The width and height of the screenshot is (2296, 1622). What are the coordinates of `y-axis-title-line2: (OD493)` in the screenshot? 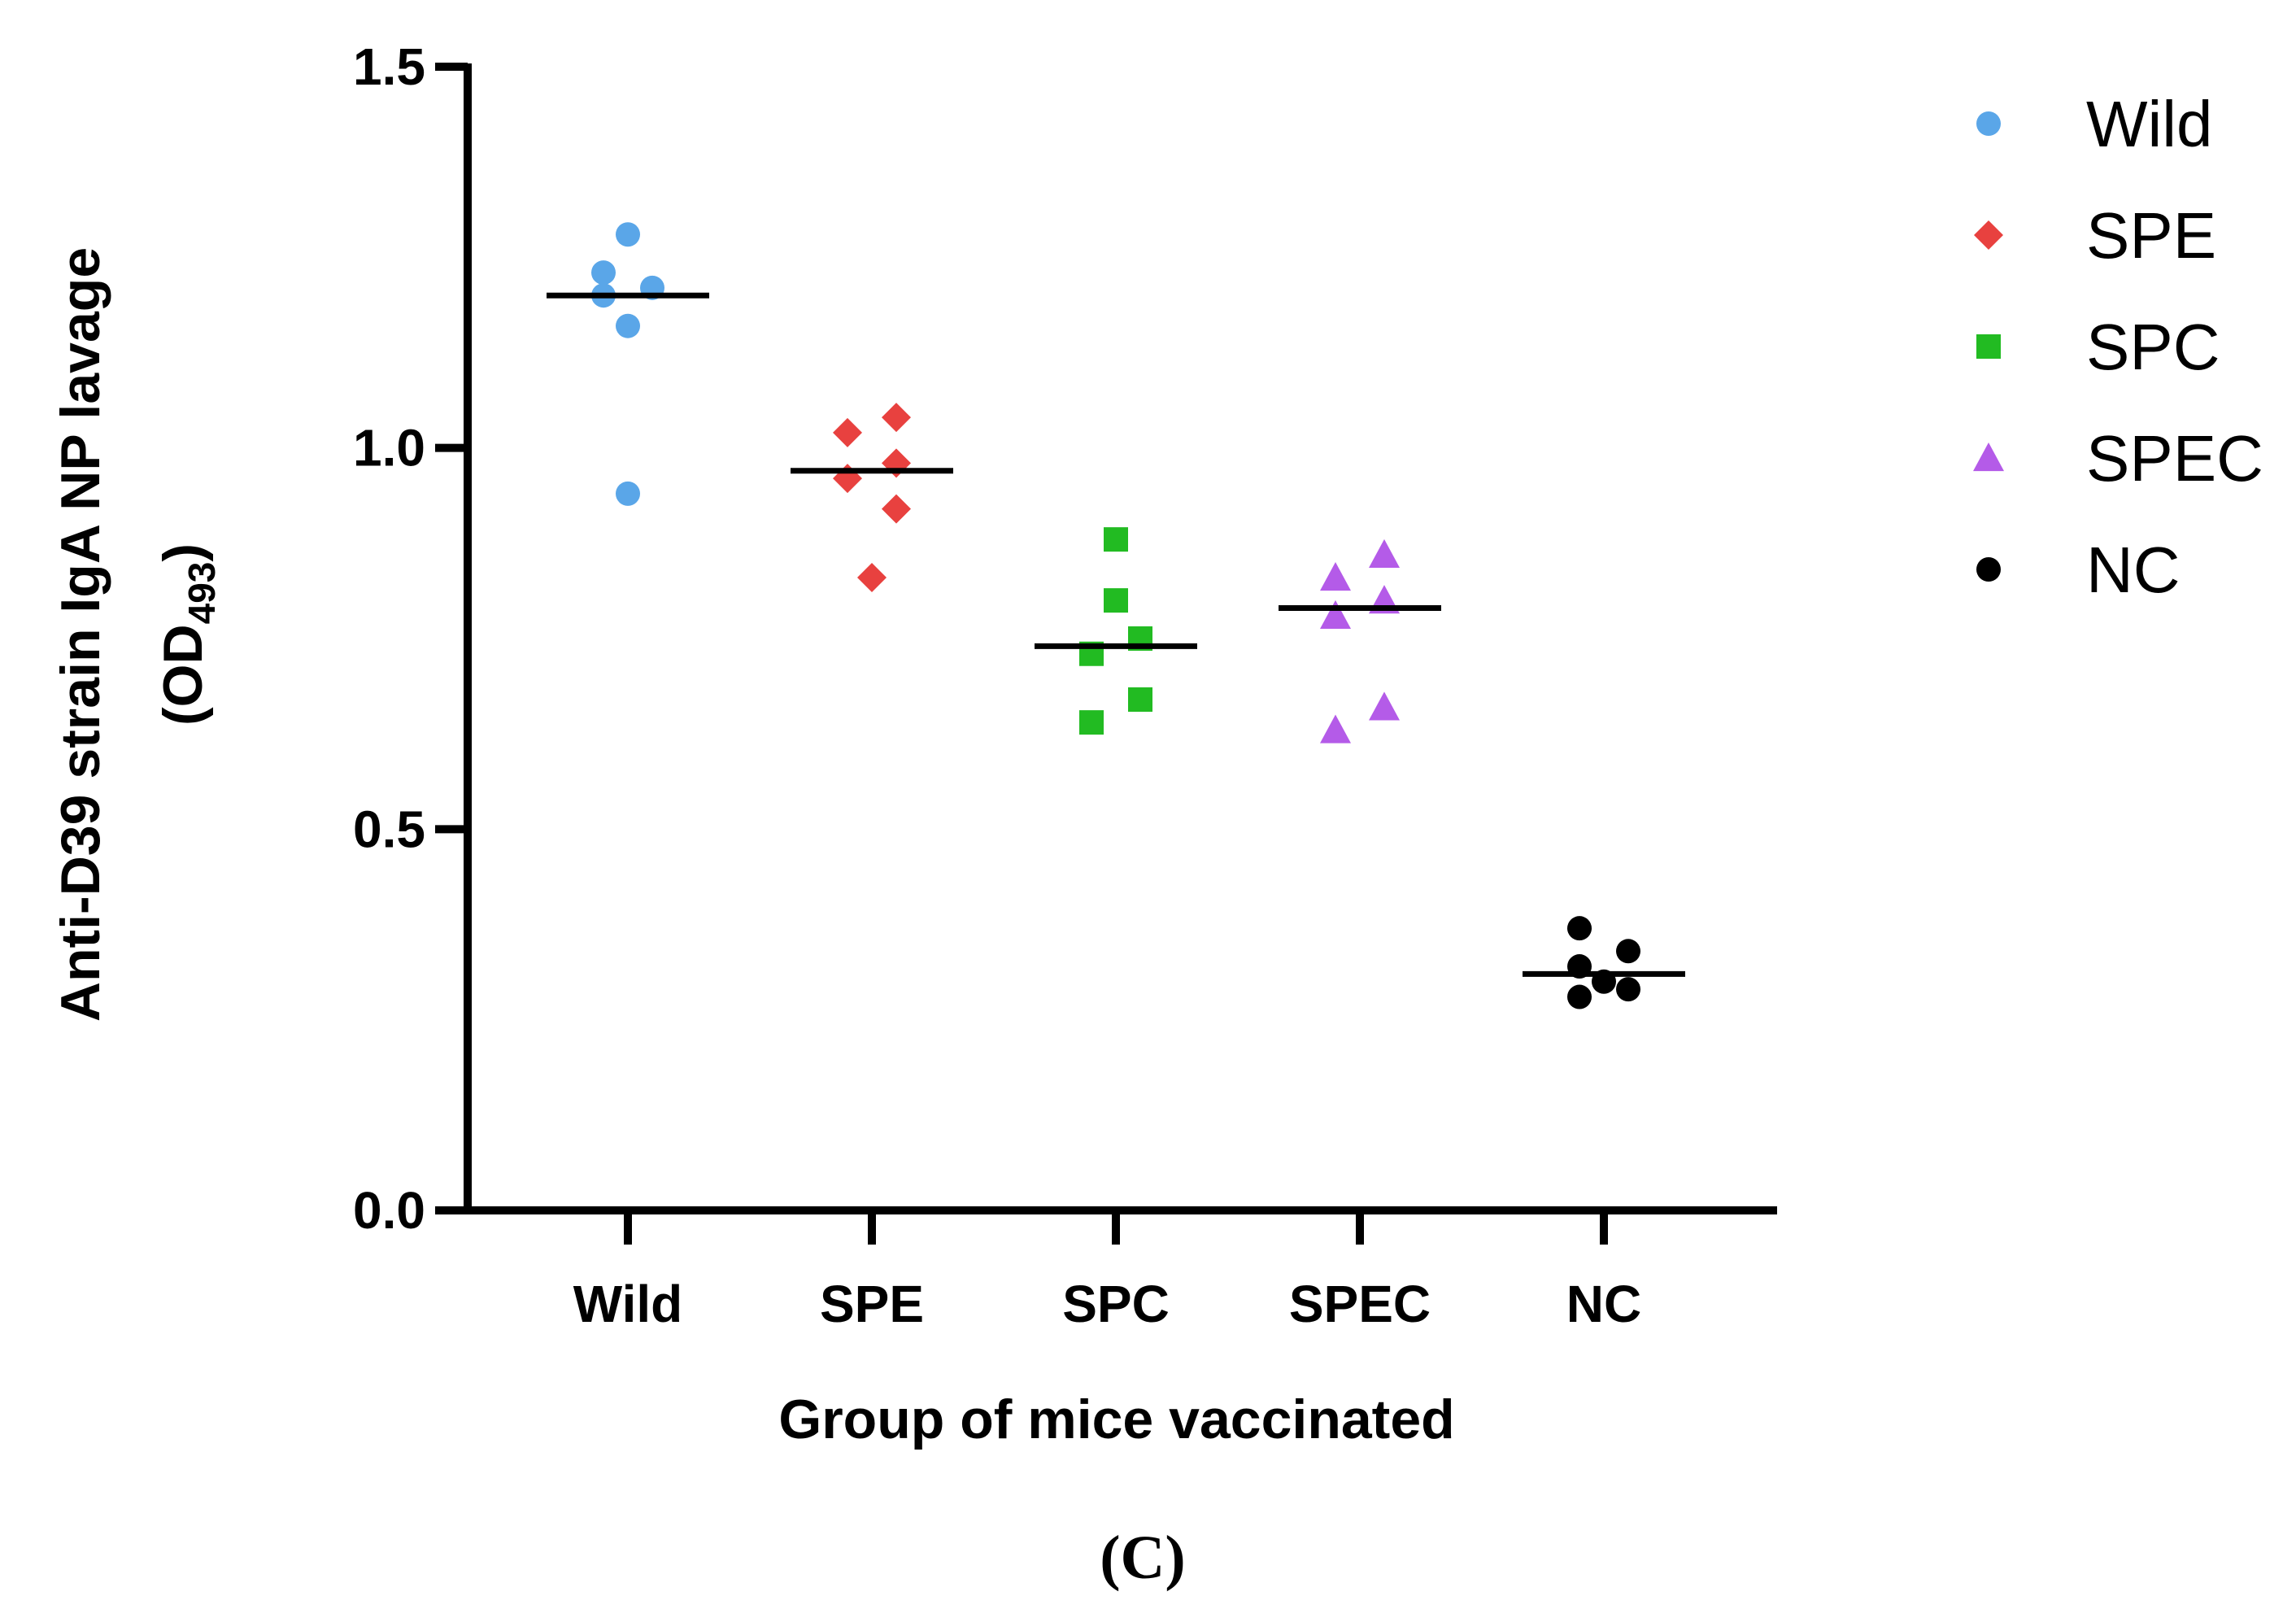 It's located at (187, 634).